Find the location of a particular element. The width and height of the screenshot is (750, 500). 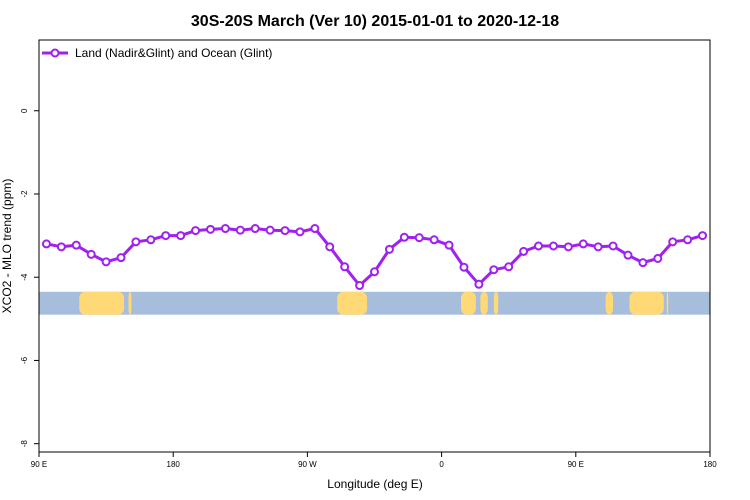

x-tick-label: 0 is located at coordinates (441, 464).